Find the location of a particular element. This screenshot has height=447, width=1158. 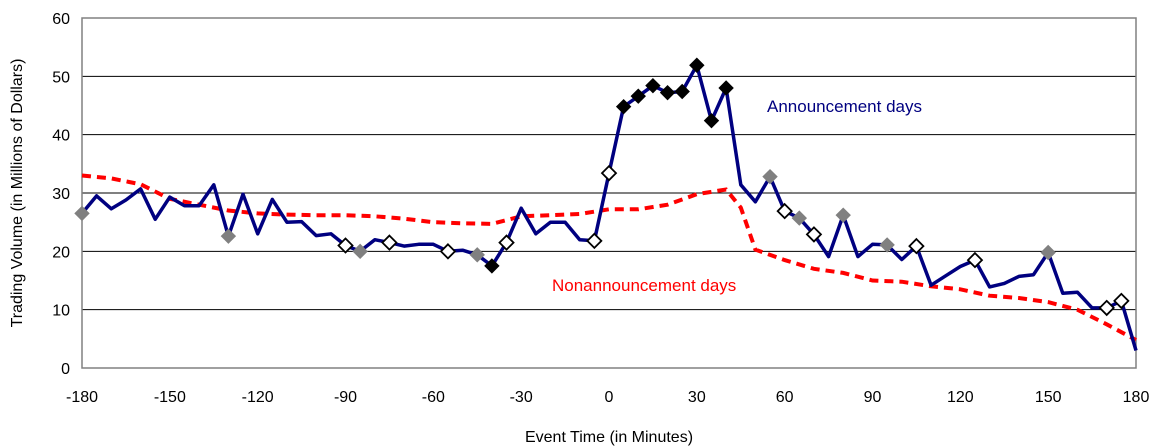

y-tick-label: 60 is located at coordinates (61, 19).